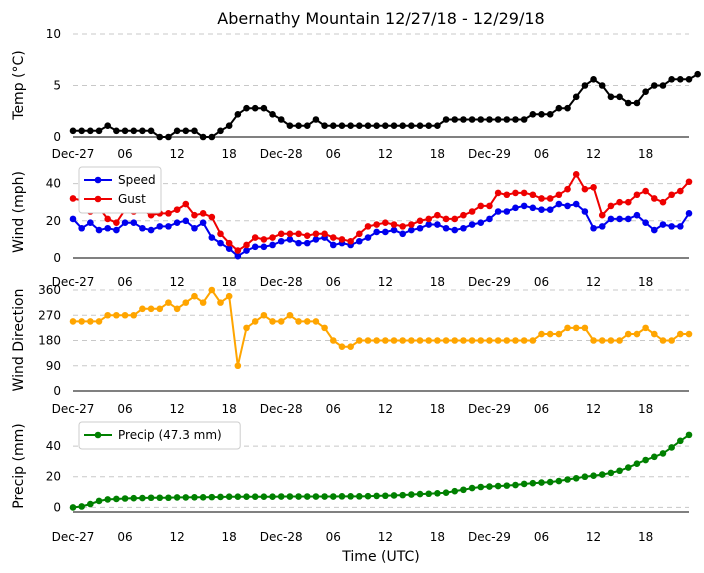 The width and height of the screenshot is (704, 573). Describe the element at coordinates (19, 340) in the screenshot. I see `y-axis-label: Wind Direction` at that location.